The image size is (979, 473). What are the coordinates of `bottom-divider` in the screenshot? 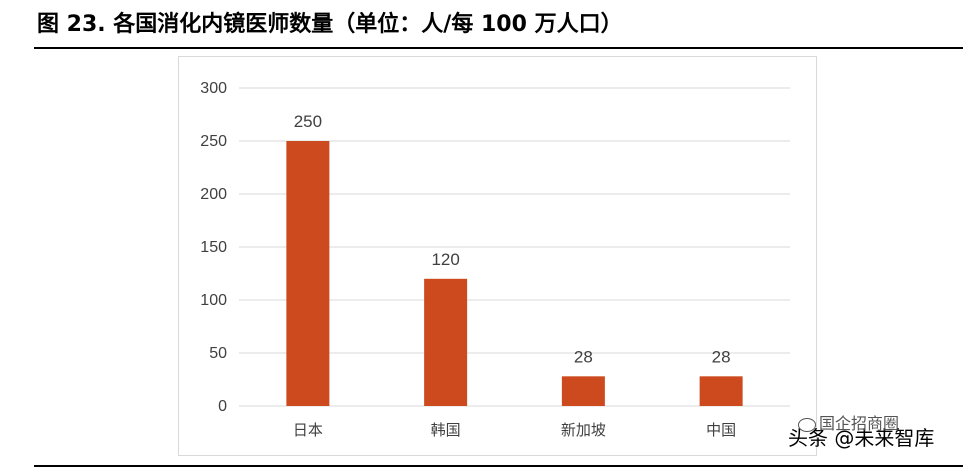 It's located at (498, 466).